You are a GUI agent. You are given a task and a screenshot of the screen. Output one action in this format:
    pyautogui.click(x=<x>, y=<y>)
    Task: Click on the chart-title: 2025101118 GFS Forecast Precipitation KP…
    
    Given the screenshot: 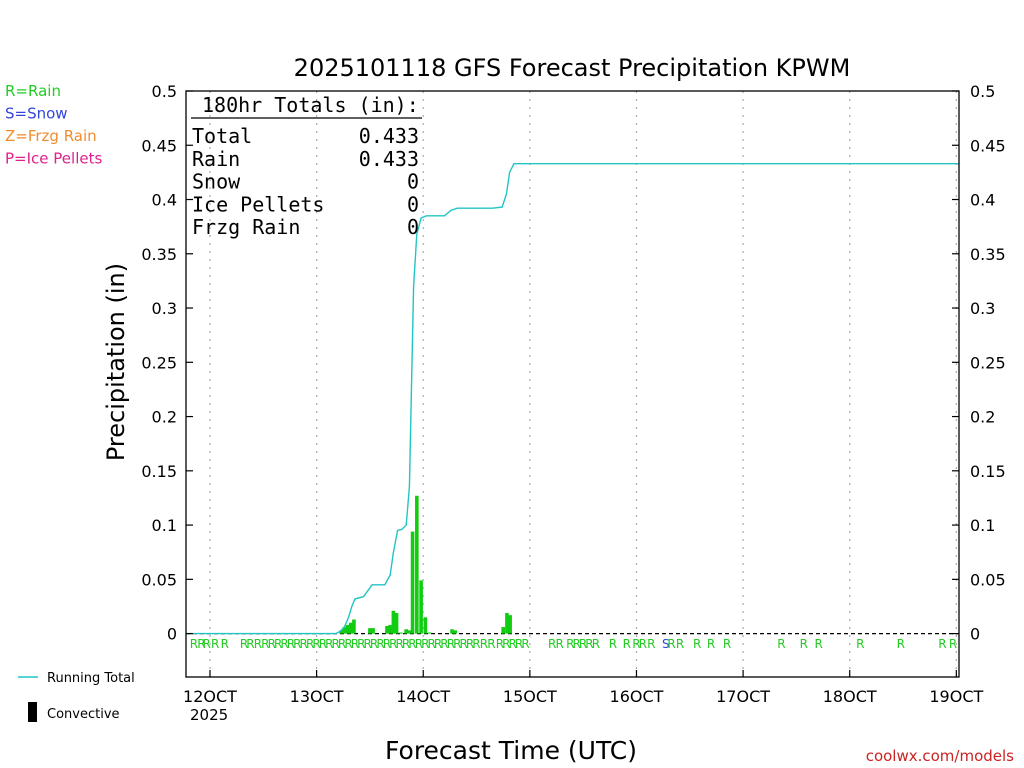 What is the action you would take?
    pyautogui.click(x=572, y=68)
    